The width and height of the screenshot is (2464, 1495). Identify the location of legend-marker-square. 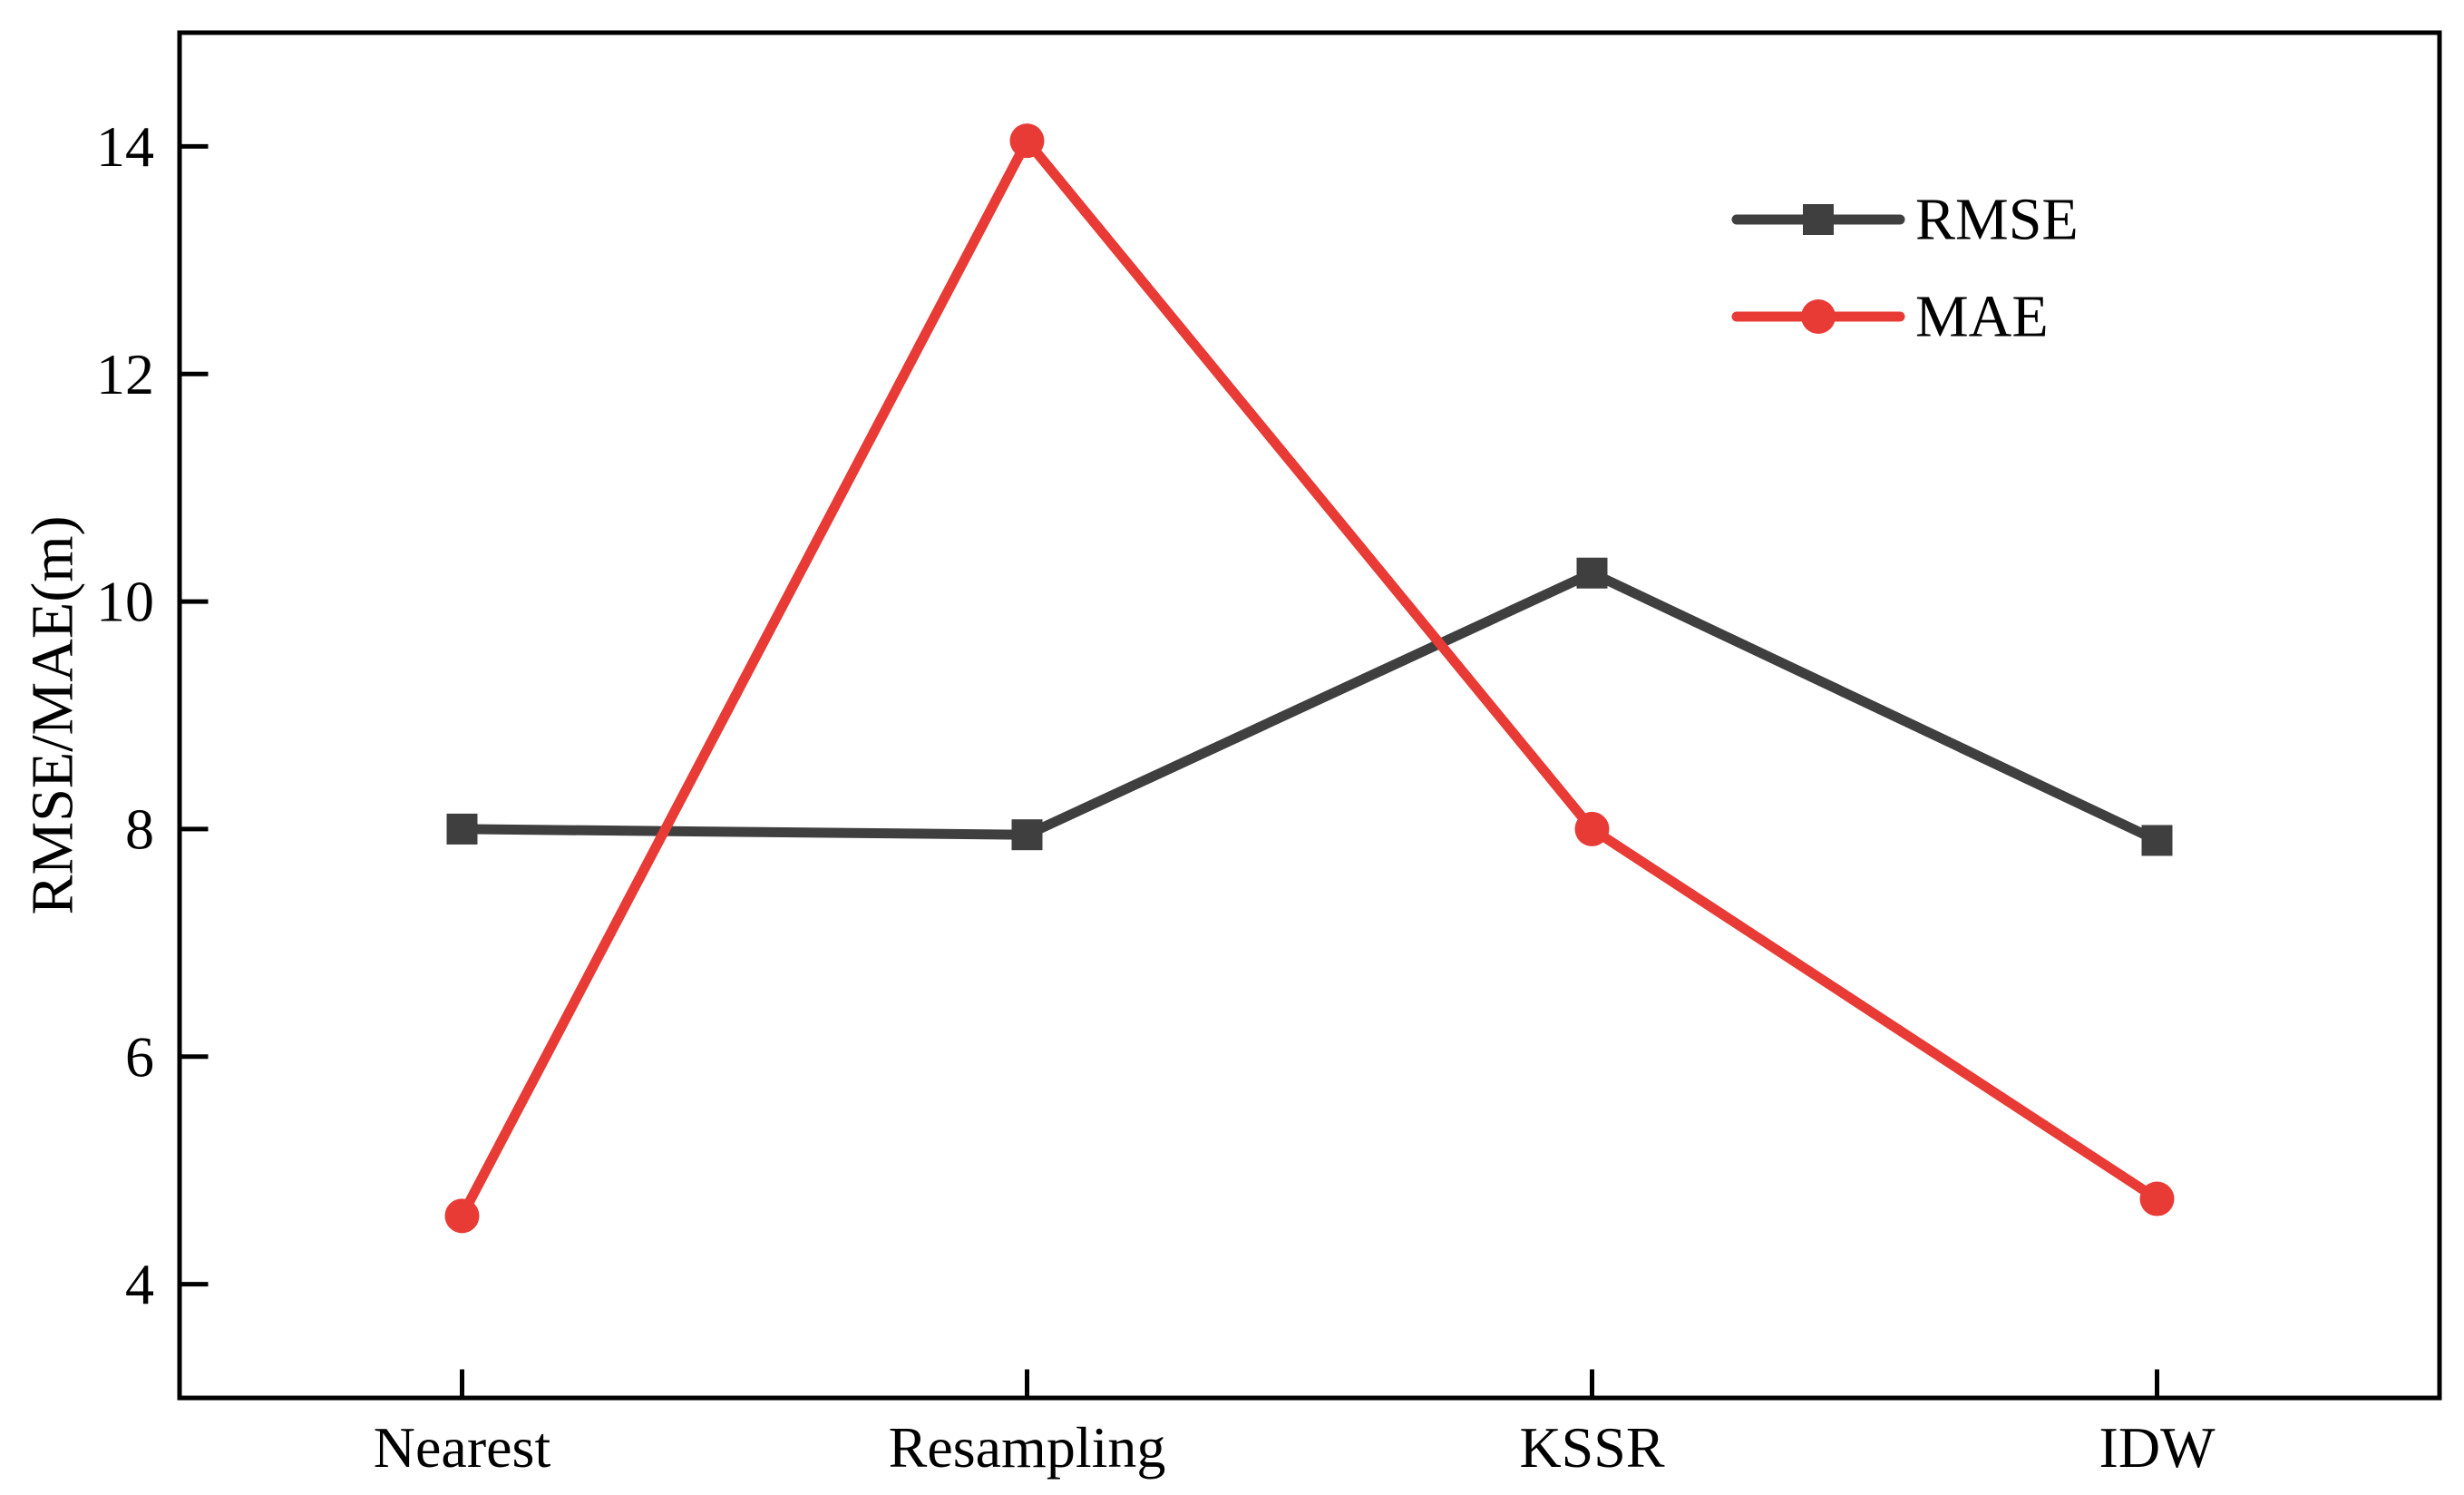
(1818, 219).